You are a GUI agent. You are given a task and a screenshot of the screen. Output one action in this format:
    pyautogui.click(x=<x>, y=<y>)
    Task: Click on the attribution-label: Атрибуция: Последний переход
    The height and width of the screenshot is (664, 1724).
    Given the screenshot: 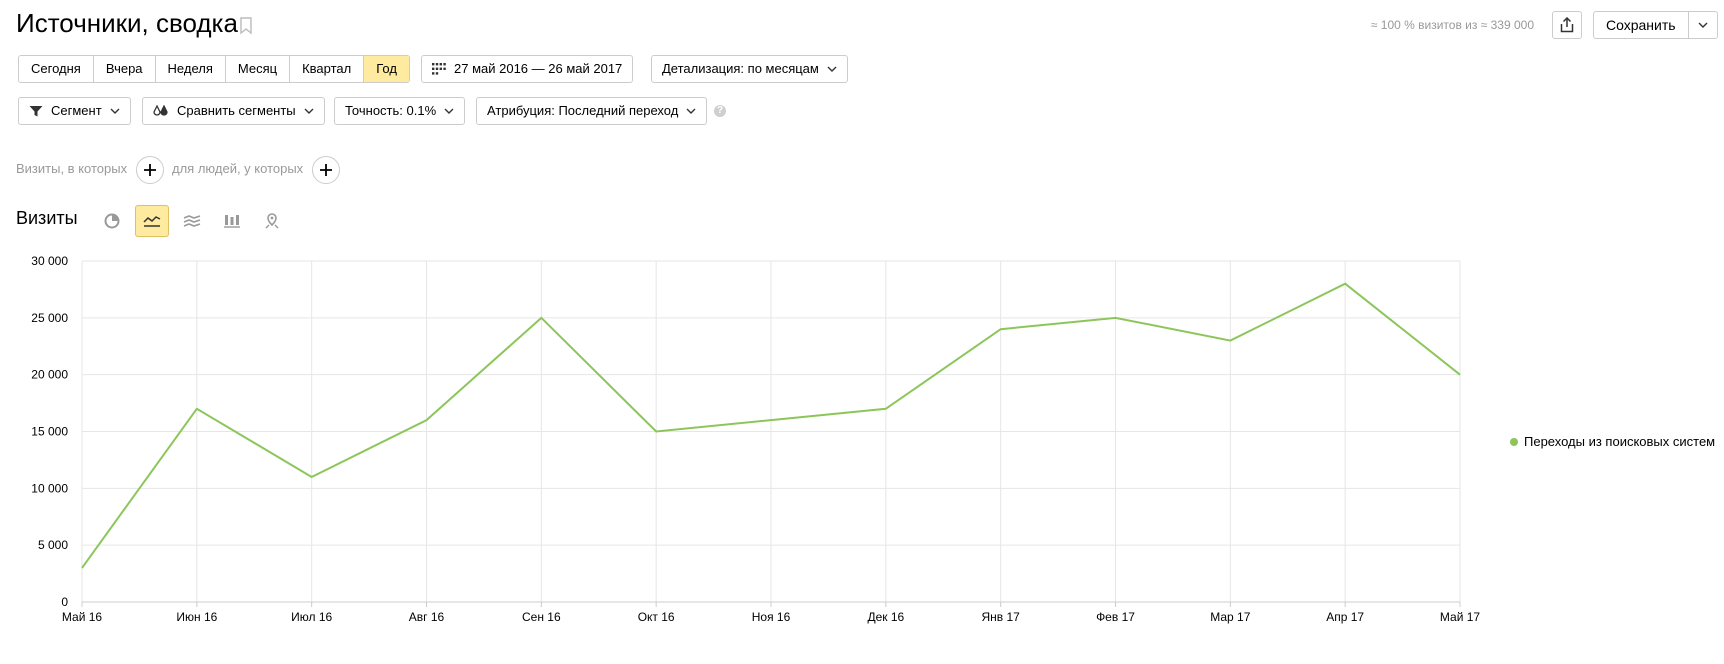 What is the action you would take?
    pyautogui.click(x=583, y=110)
    